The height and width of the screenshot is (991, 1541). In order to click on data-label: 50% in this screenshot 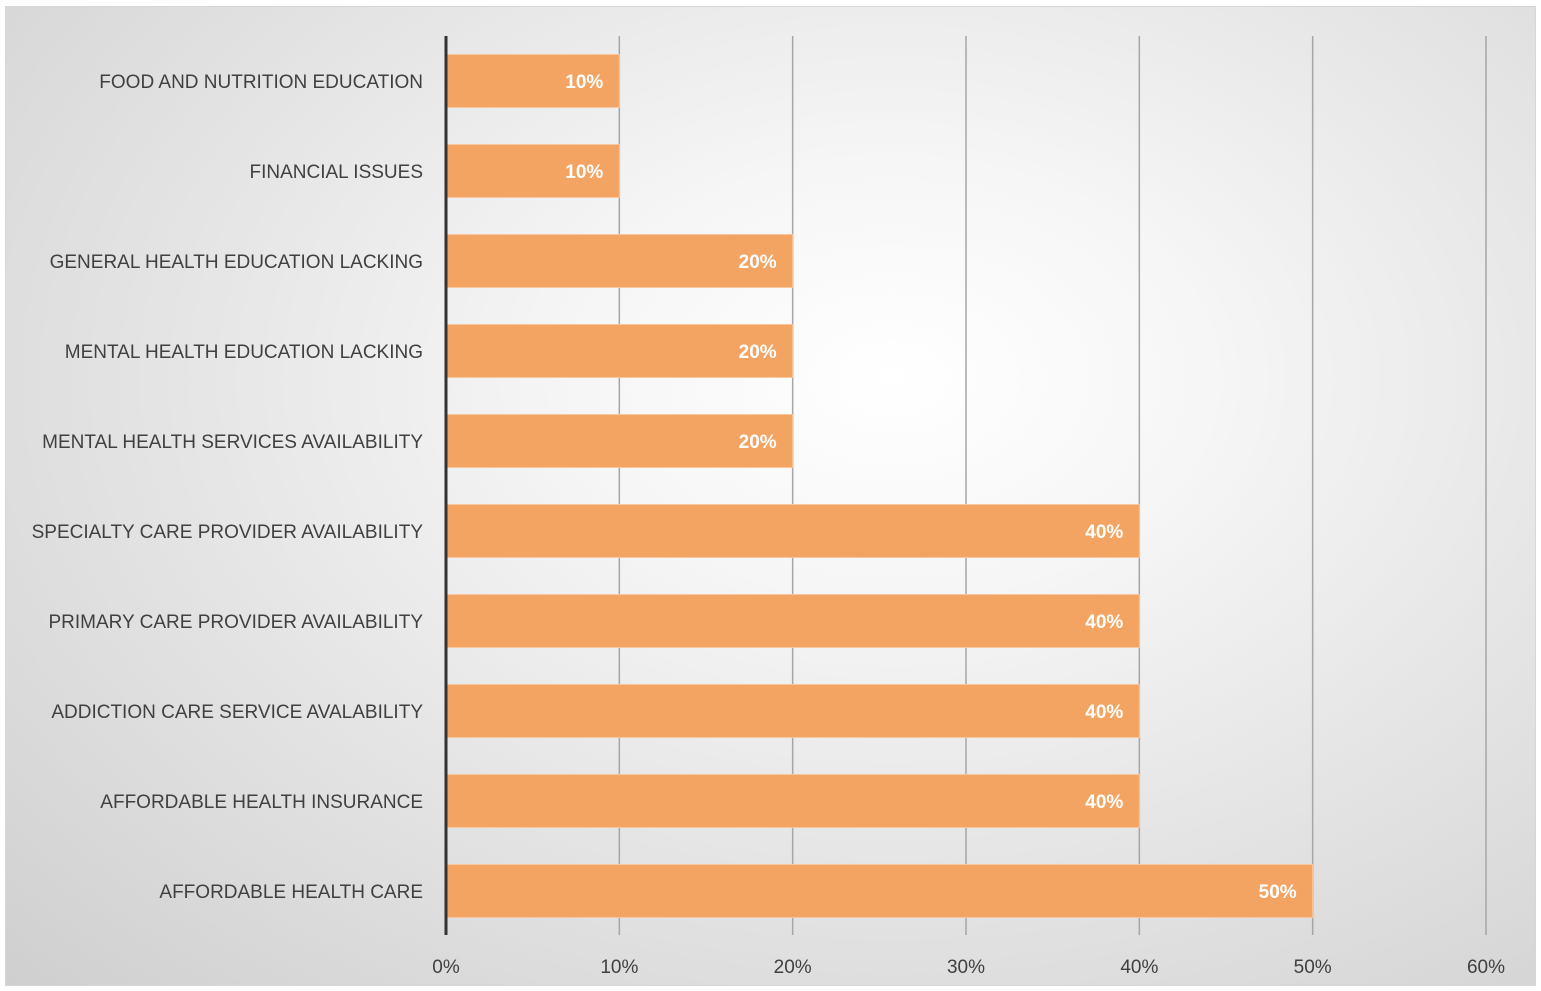, I will do `click(1278, 892)`.